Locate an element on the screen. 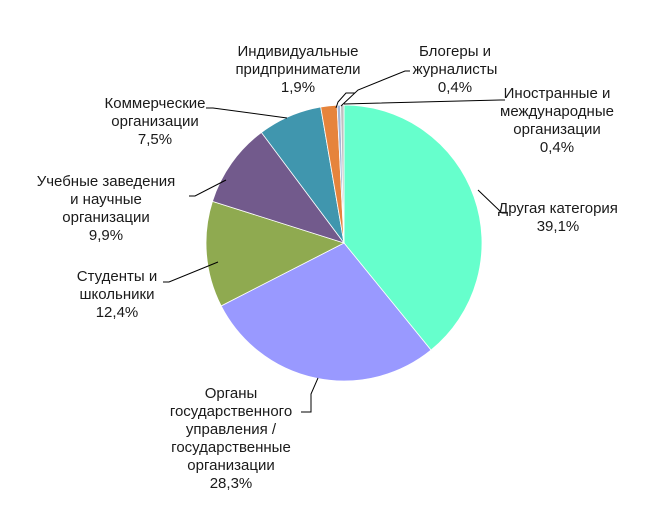 The height and width of the screenshot is (521, 668). slice-label-line: школьники is located at coordinates (117, 294).